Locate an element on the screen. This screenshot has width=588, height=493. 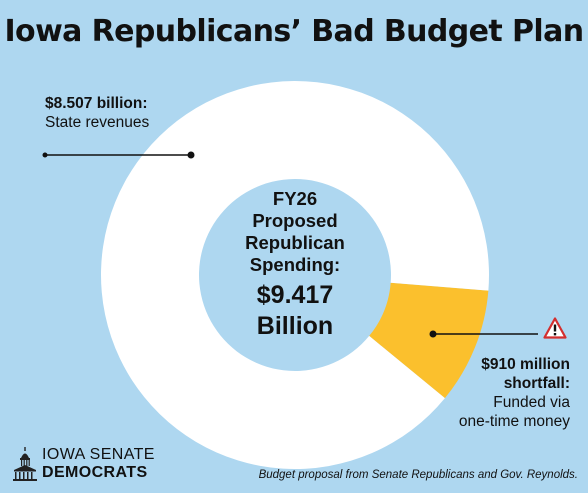
page-title: Iowa Republicans’ Bad Budget Plan is located at coordinates (294, 31).